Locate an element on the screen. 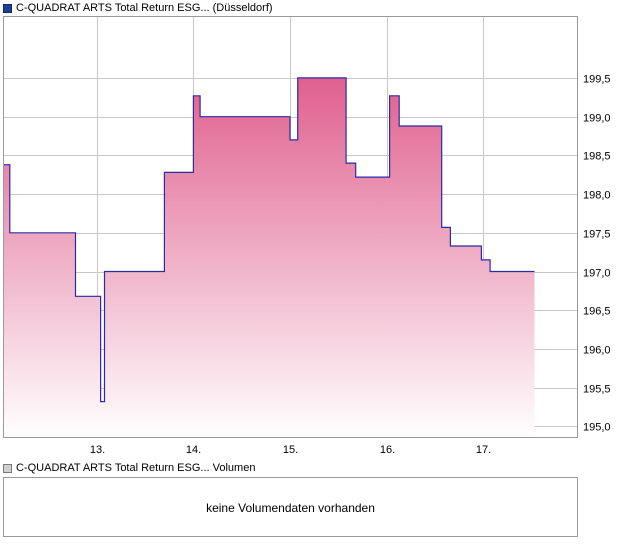 The width and height of the screenshot is (620, 546). y-tick-label: 198,5 is located at coordinates (597, 157).